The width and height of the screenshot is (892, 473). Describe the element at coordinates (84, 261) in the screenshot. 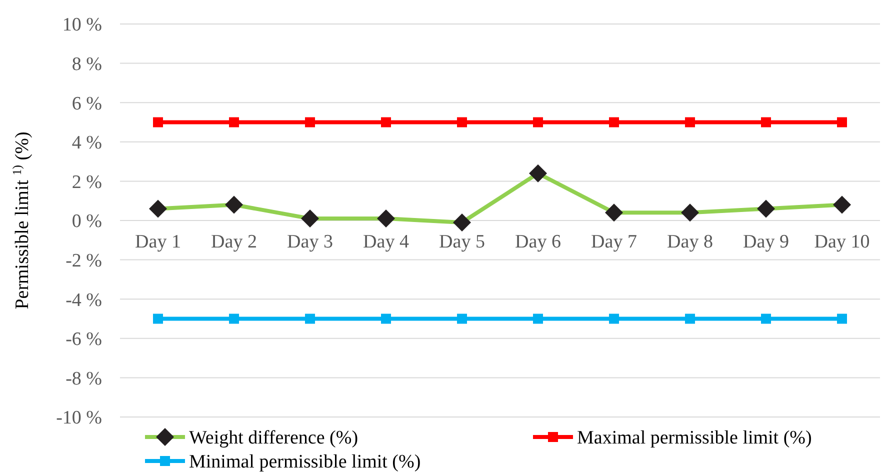

I see `y-tick-label: -2 %` at that location.